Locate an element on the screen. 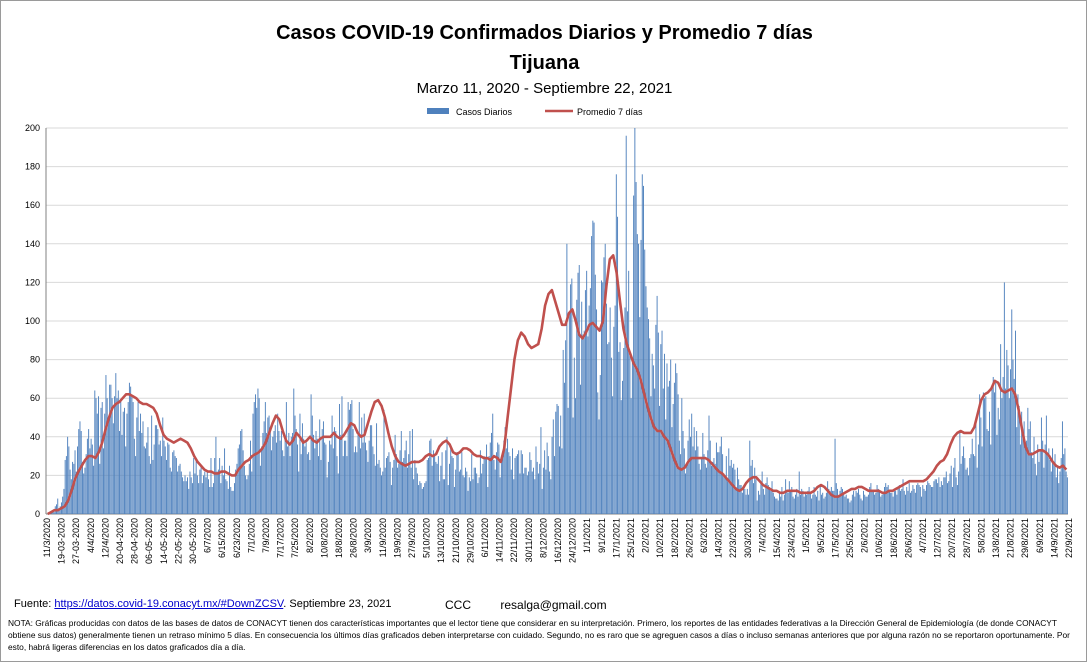 The width and height of the screenshot is (1089, 664). x-tick-label: 5/8/2021 is located at coordinates (981, 535).